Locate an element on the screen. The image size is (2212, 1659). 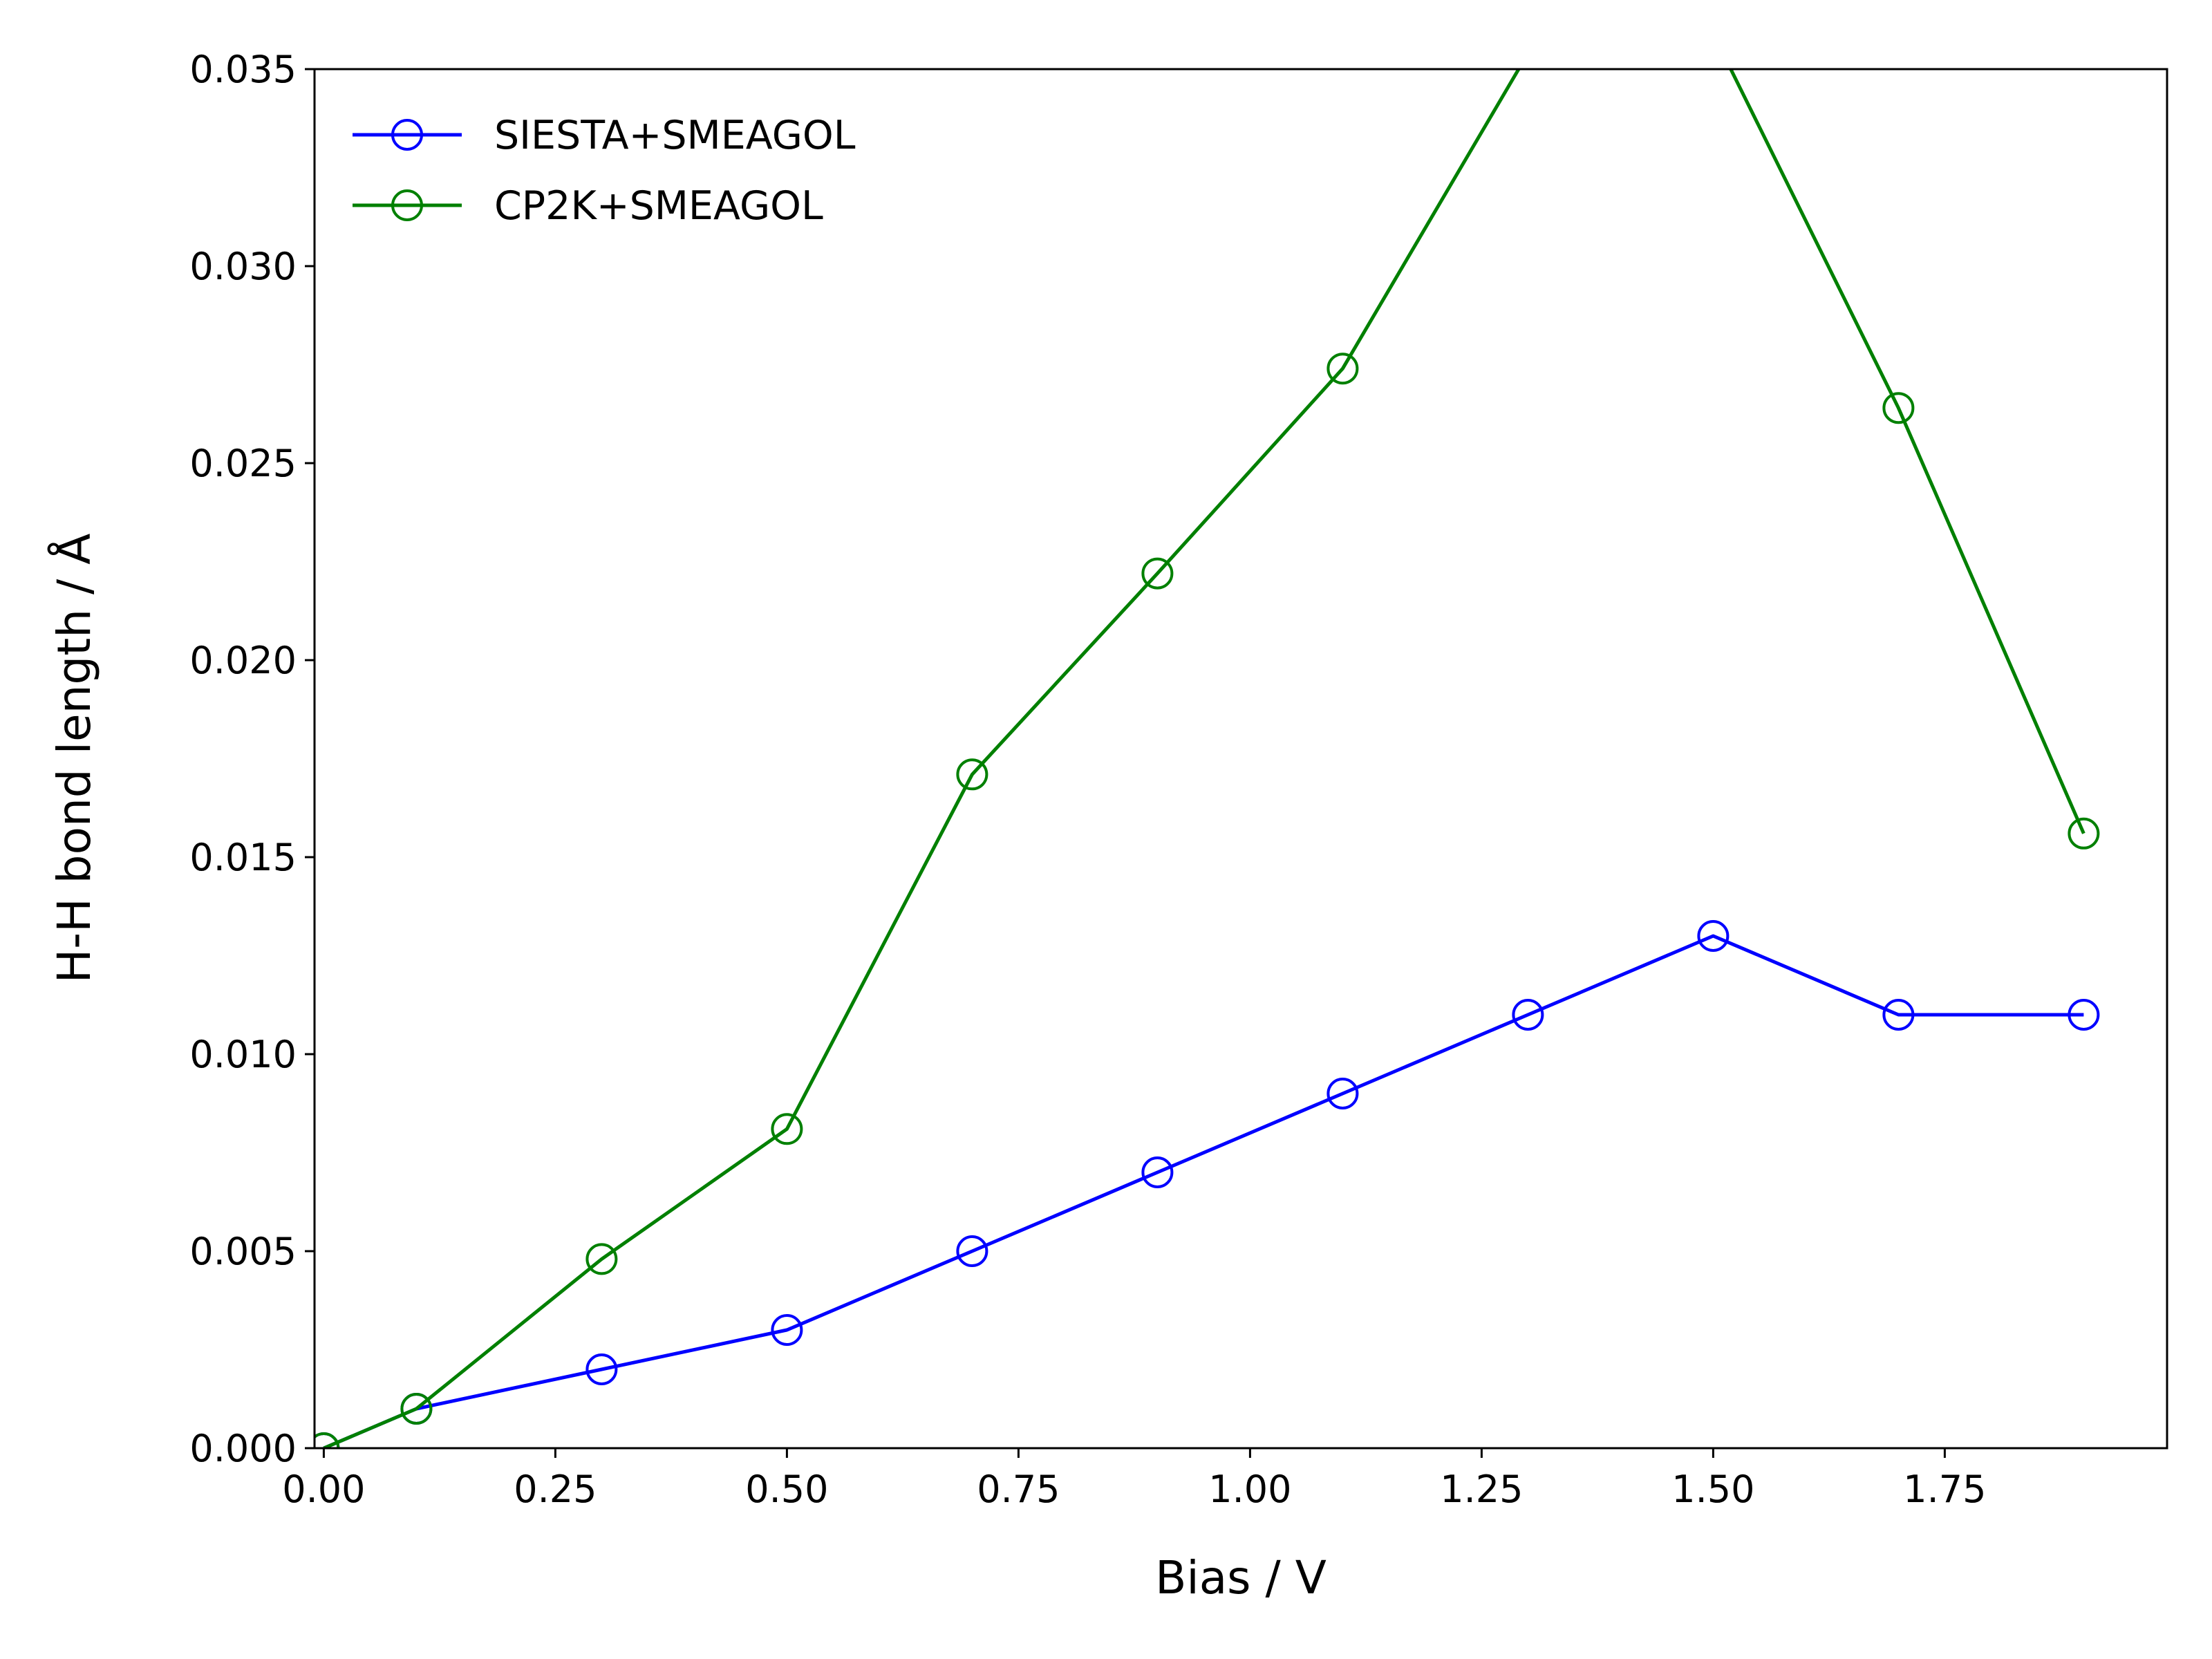
x-axis: 0.00 0.25 0.50 0.75 1.00 1.25 1.50 1.75 is located at coordinates (1134, 1479).